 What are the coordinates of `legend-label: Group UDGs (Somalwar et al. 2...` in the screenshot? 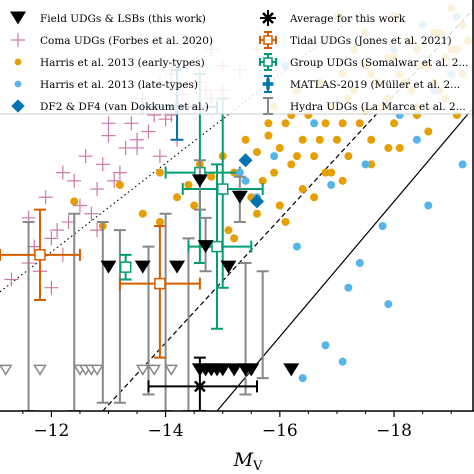 It's located at (379, 63).